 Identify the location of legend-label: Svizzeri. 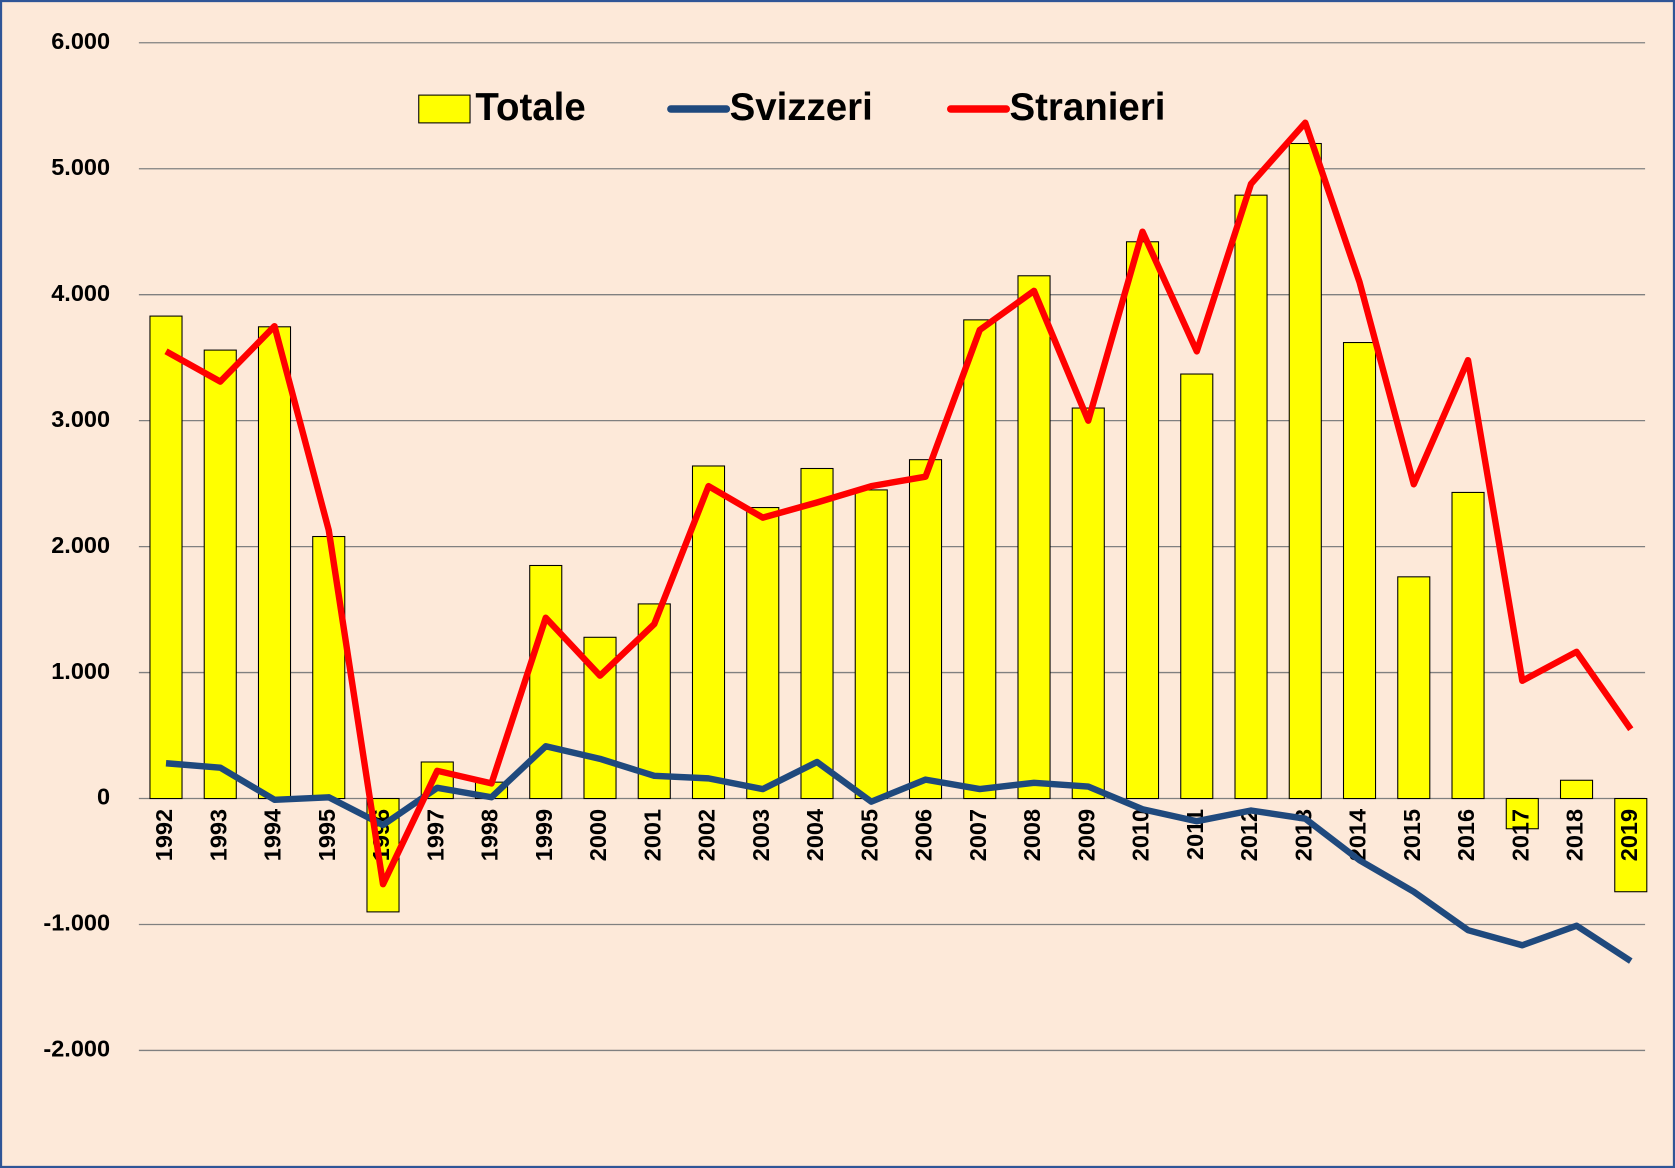
(801, 107).